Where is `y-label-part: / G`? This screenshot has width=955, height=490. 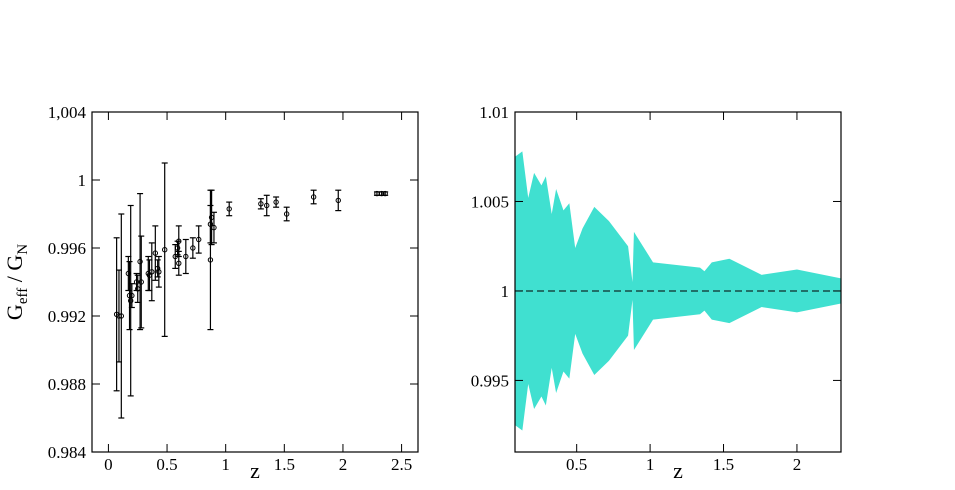
y-label-part: / G is located at coordinates (14, 271).